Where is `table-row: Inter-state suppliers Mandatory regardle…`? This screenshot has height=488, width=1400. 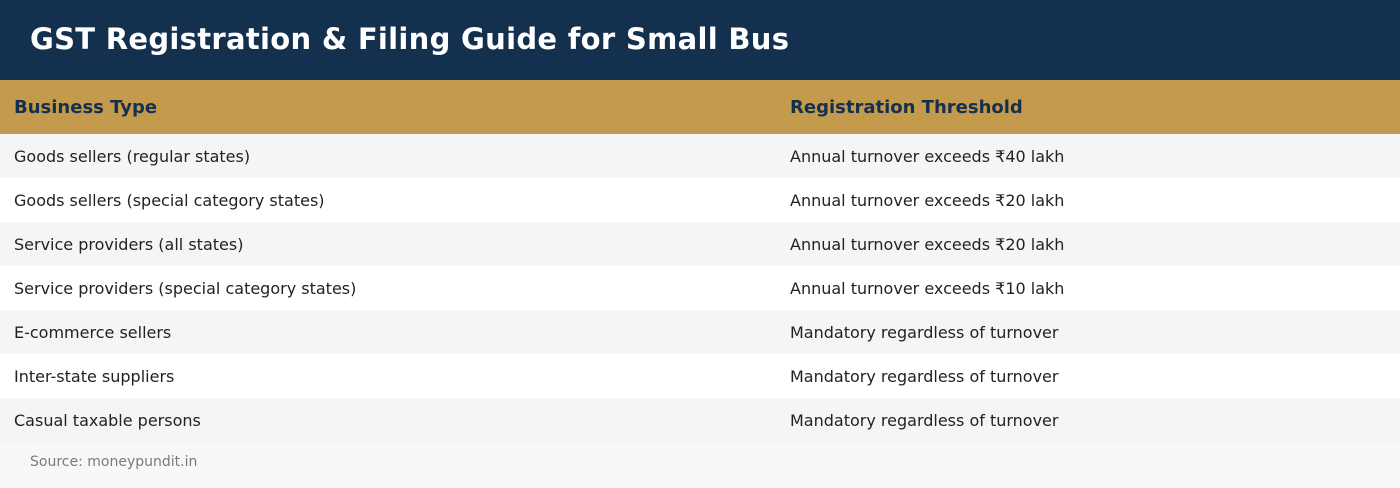 table-row: Inter-state suppliers Mandatory regardle… is located at coordinates (700, 376).